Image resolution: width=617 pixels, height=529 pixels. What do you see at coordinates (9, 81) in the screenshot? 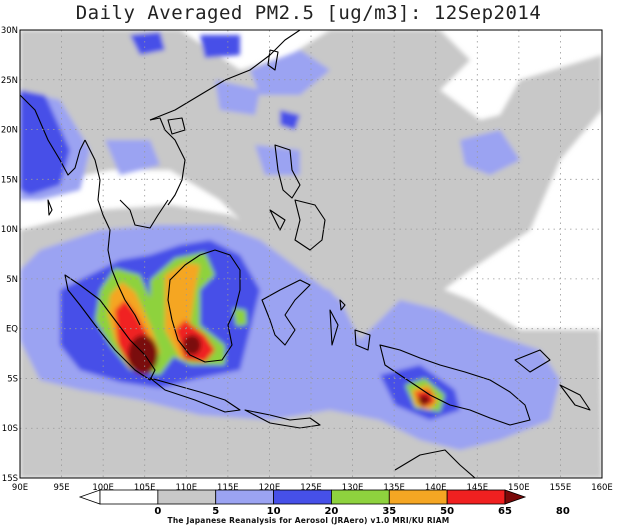
I see `lat-label-25n: 25N` at bounding box center [9, 81].